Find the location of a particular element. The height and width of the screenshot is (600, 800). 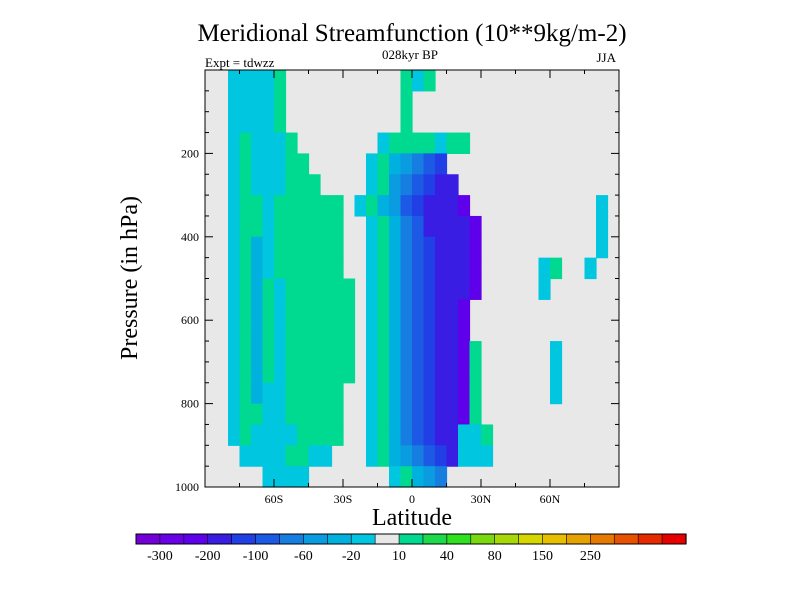

colorbar-label: 80 is located at coordinates (495, 556).